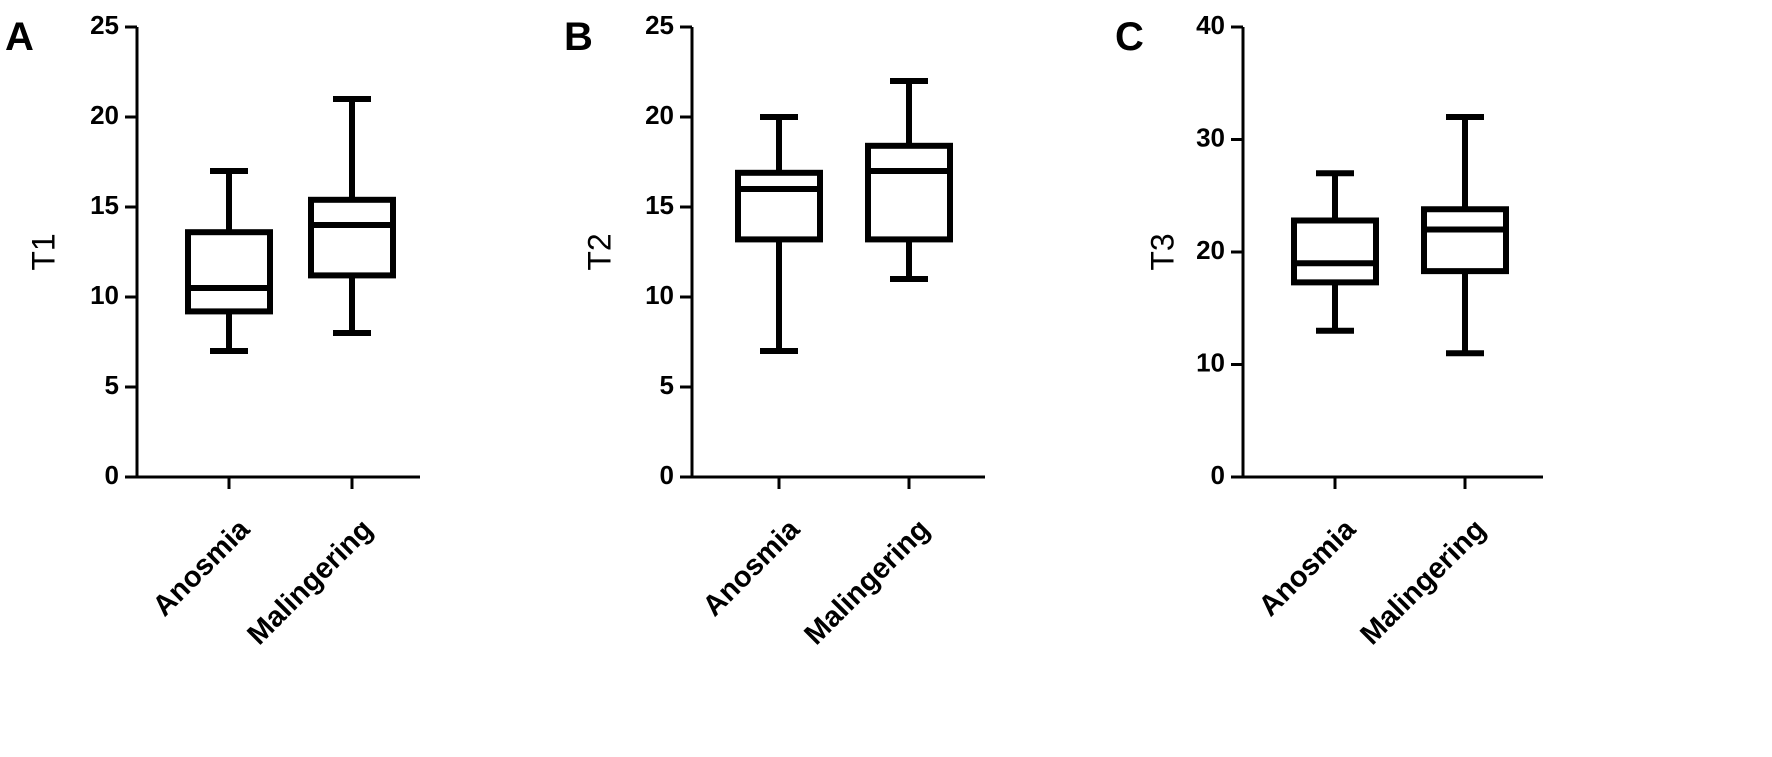 This screenshot has width=1772, height=757. Describe the element at coordinates (599, 251) in the screenshot. I see `y-axis-label: T2` at that location.